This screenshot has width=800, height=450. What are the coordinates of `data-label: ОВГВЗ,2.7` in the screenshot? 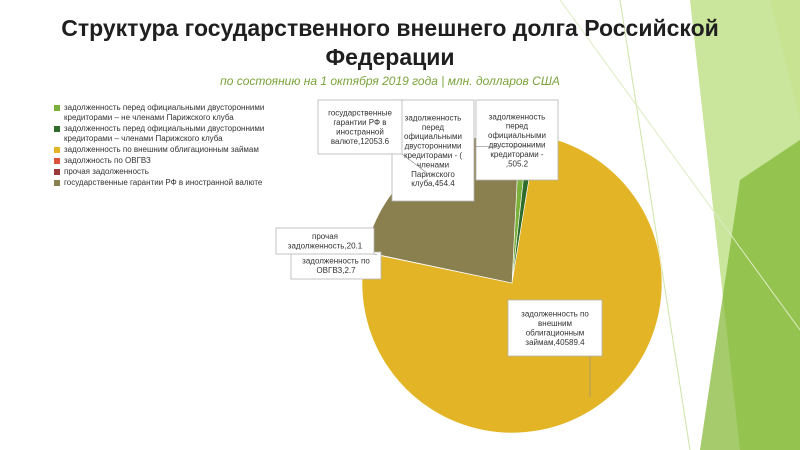 It's located at (336, 270).